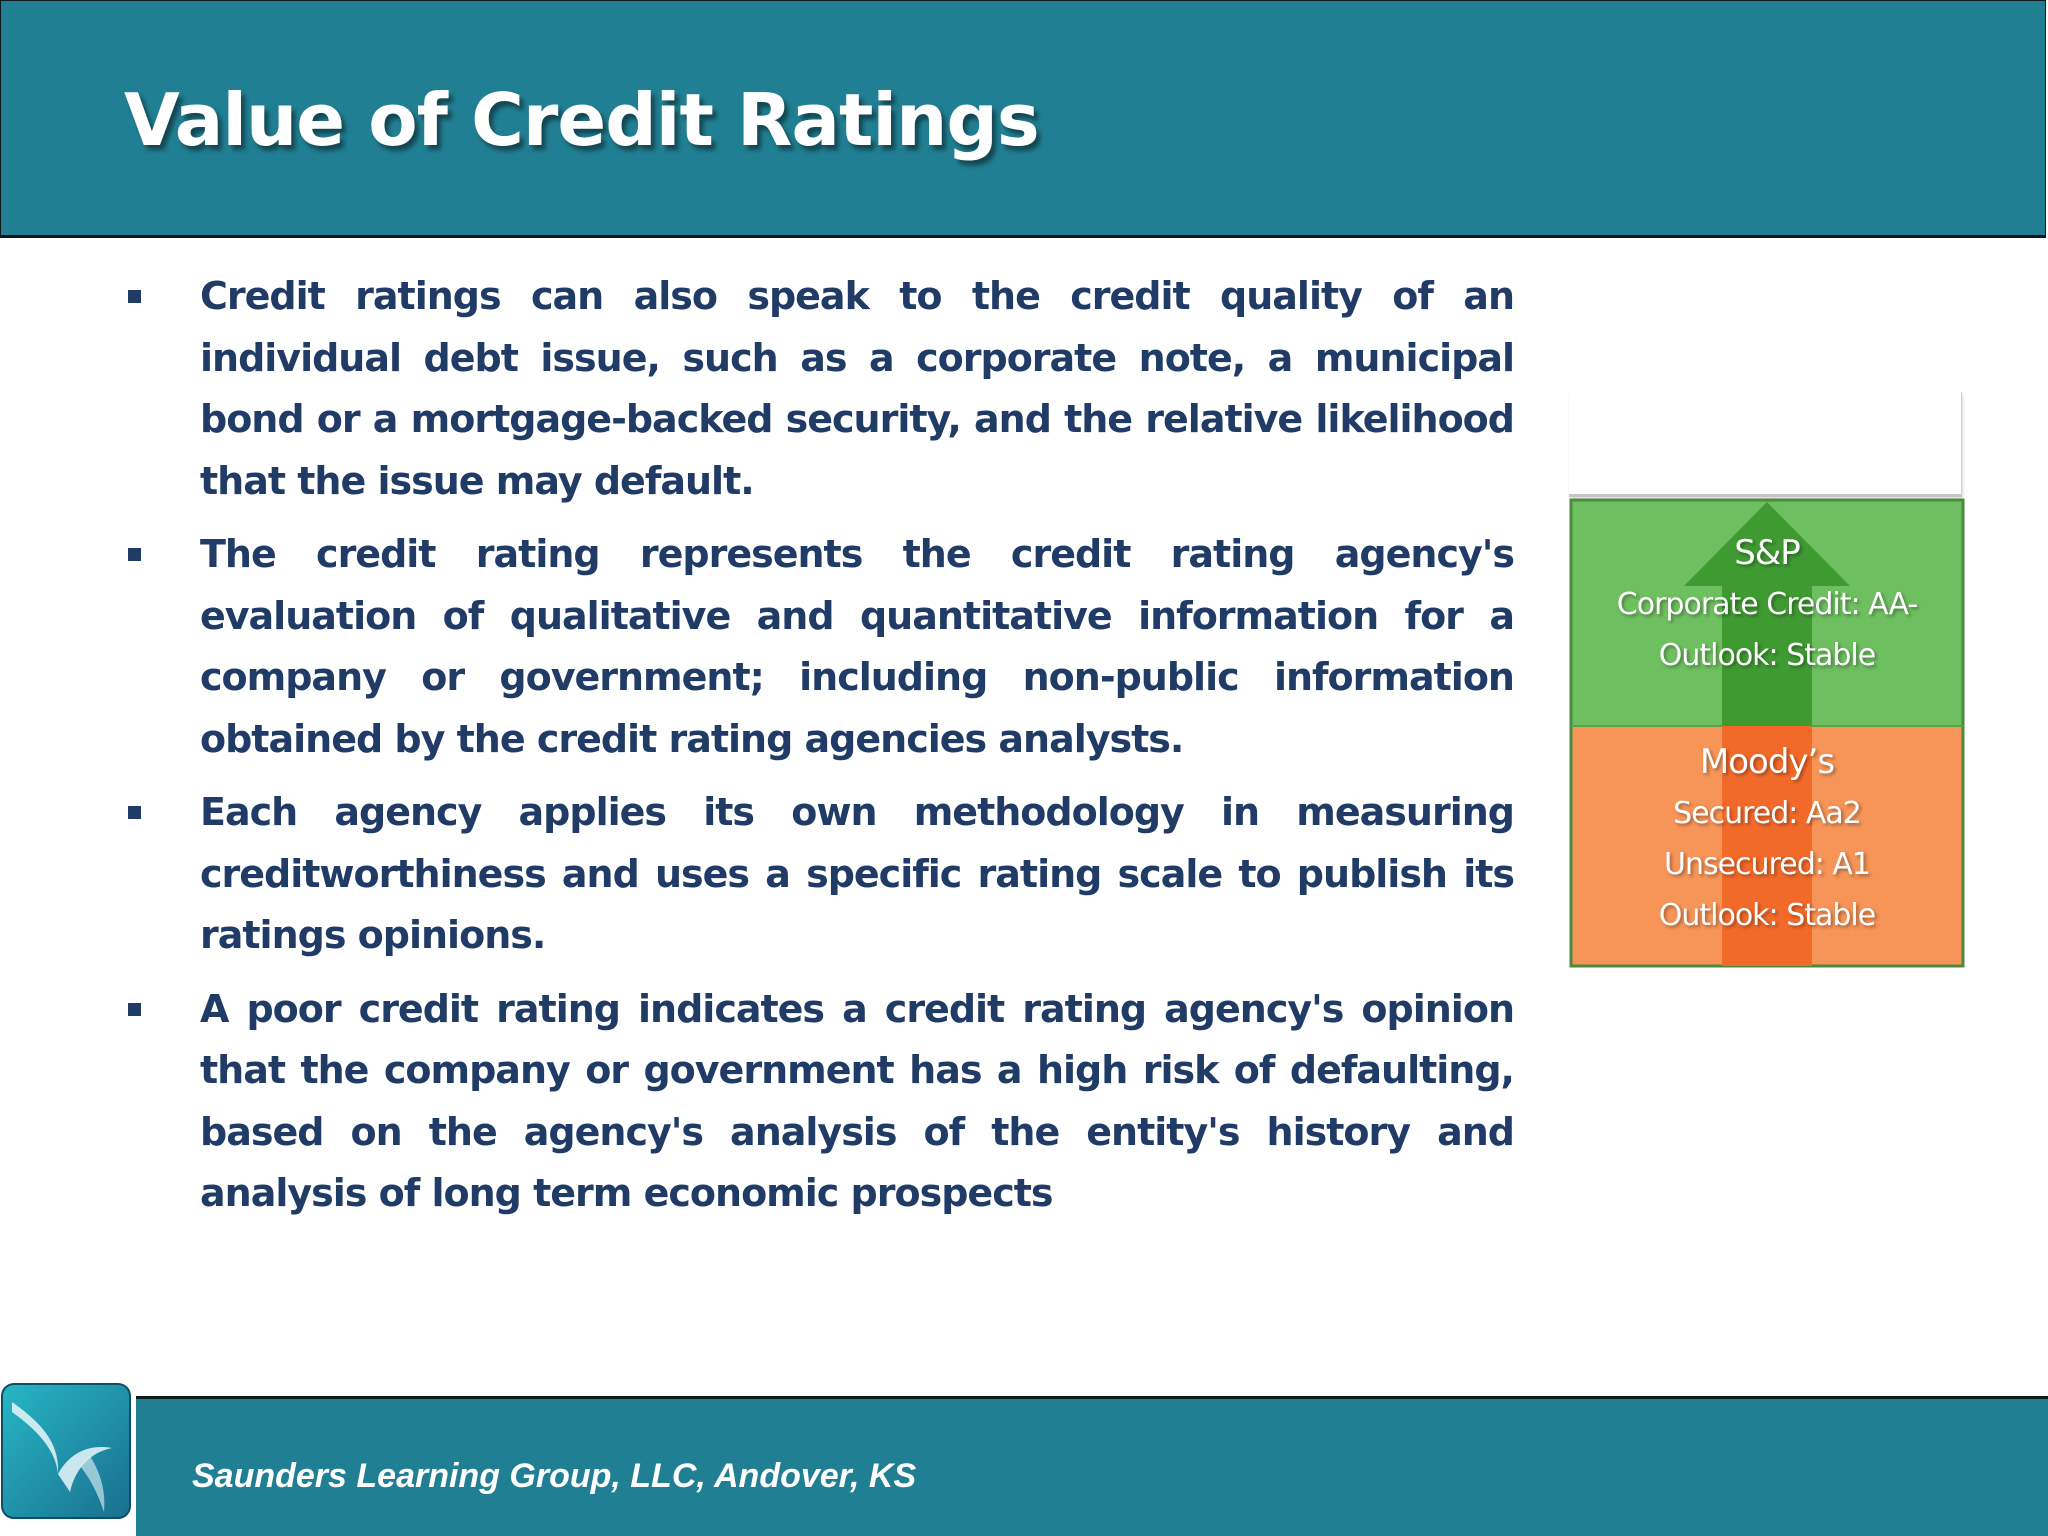 This screenshot has width=2048, height=1536. I want to click on sp-line: Corporate Credit: AA-, so click(1767, 604).